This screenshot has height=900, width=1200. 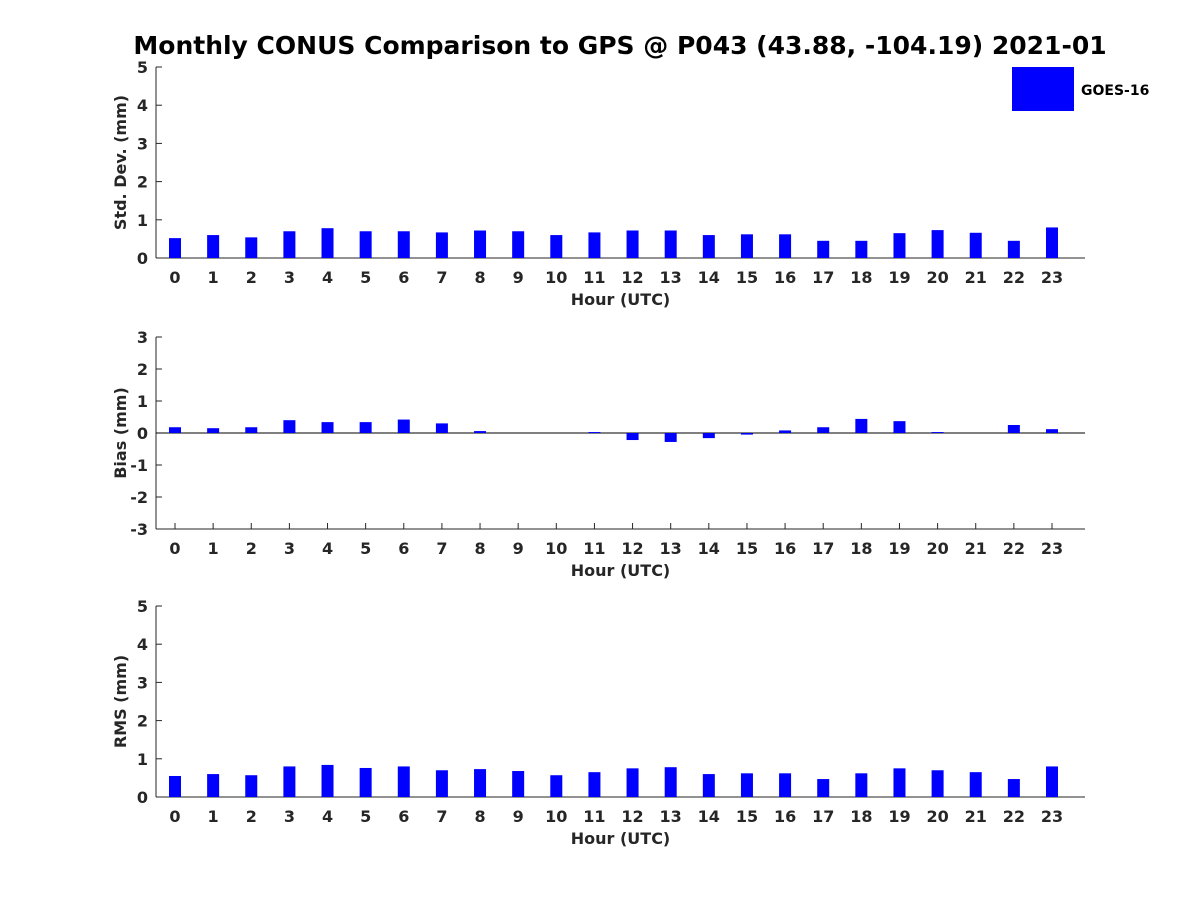 What do you see at coordinates (251, 816) in the screenshot?
I see `rms-x-tick-label: 2` at bounding box center [251, 816].